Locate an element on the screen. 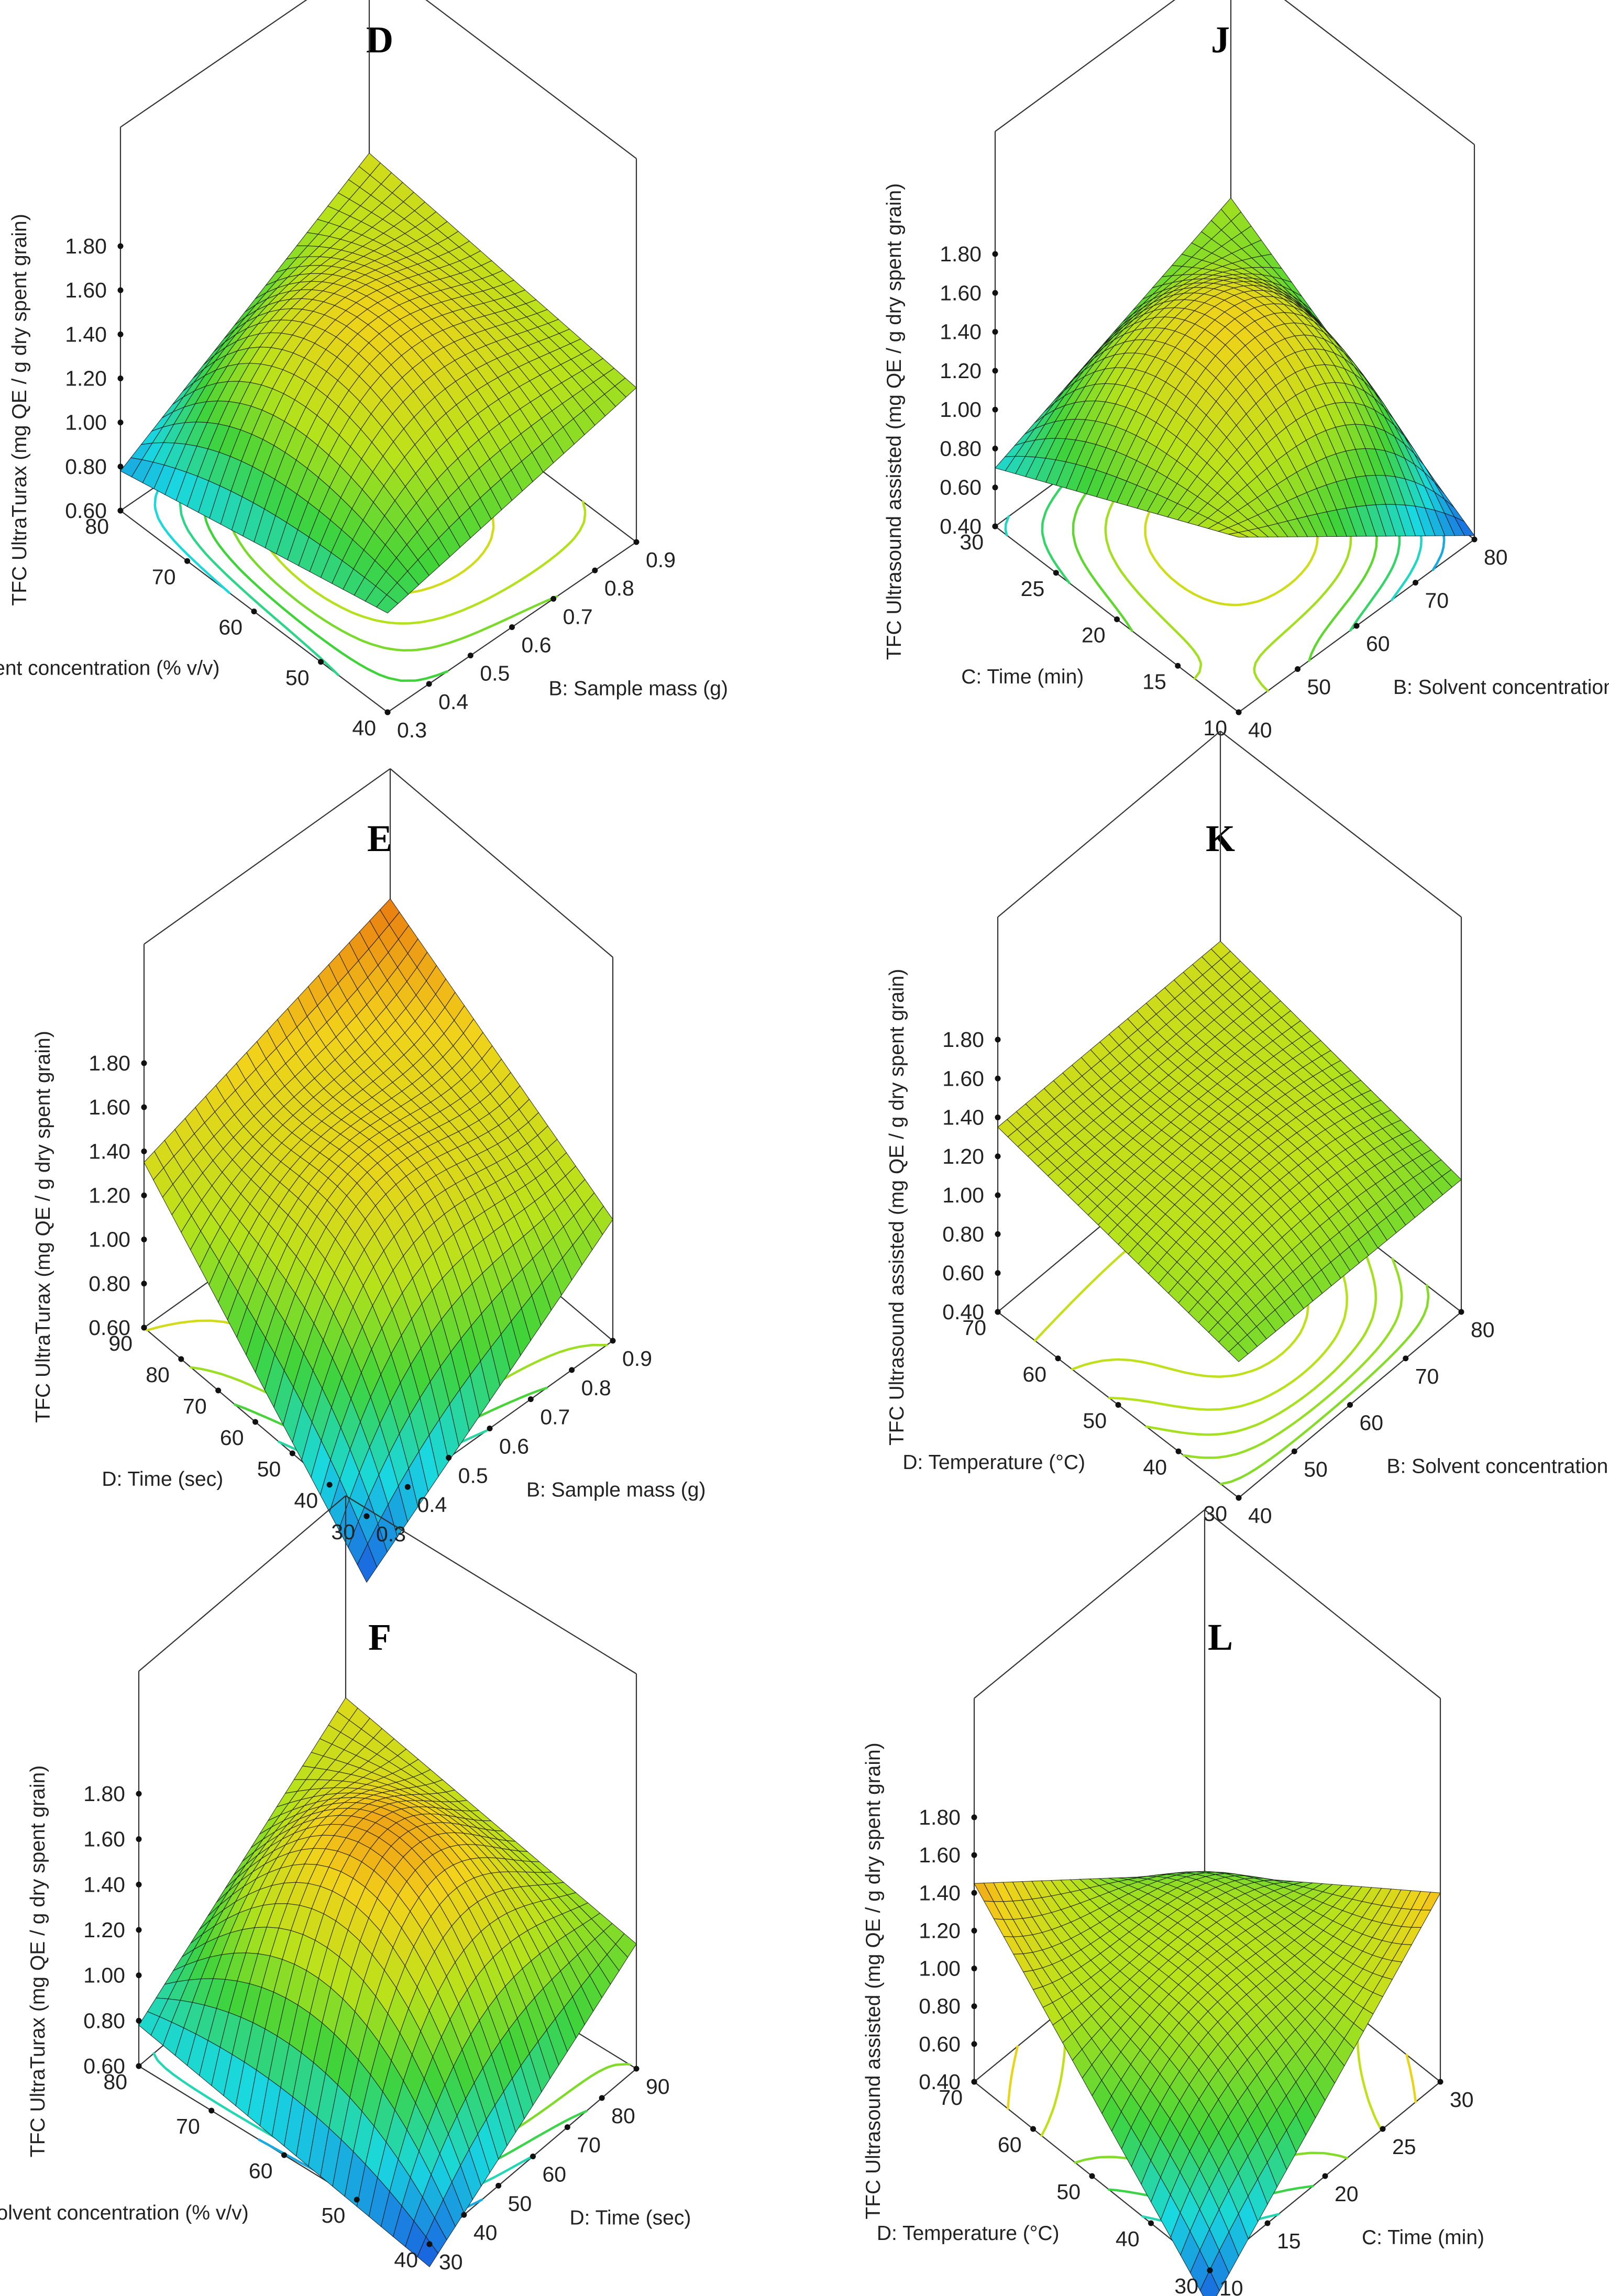 The height and width of the screenshot is (2296, 1609). x-axis: 30 40 50 60 70 80 90 D: Time (sec) is located at coordinates (558, 2170).